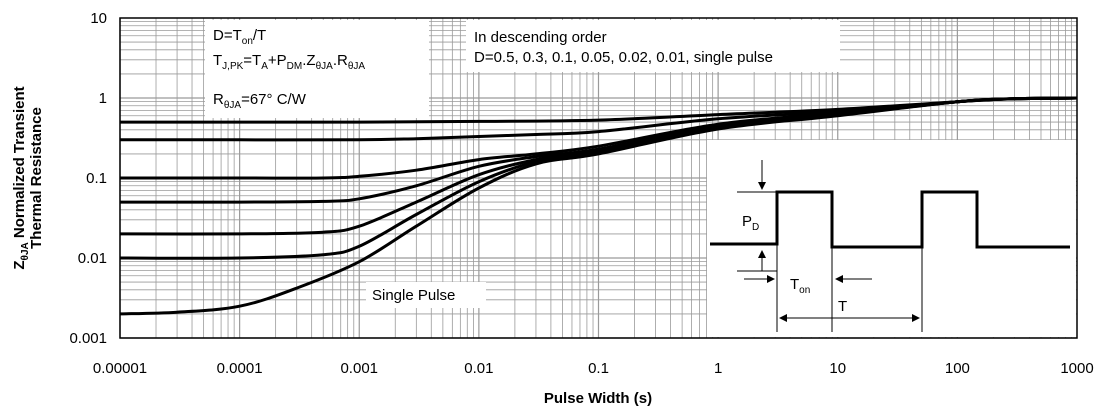 The image size is (1101, 408). I want to click on y-axis-title-line2: Thermal Resistance, so click(36, 178).